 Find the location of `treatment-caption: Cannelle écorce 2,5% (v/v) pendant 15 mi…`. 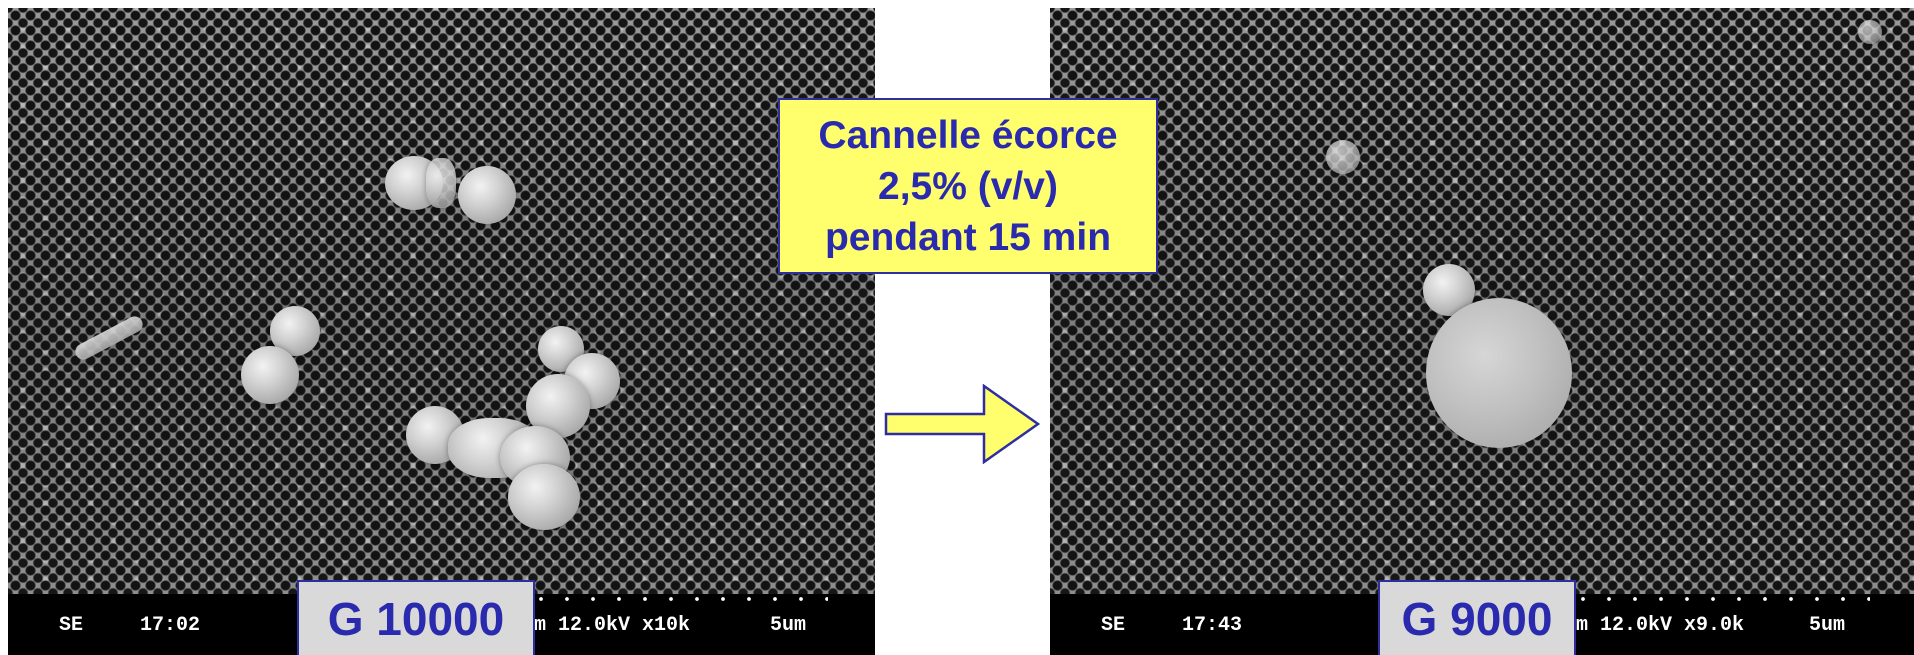

treatment-caption: Cannelle écorce 2,5% (v/v) pendant 15 mi… is located at coordinates (968, 186).